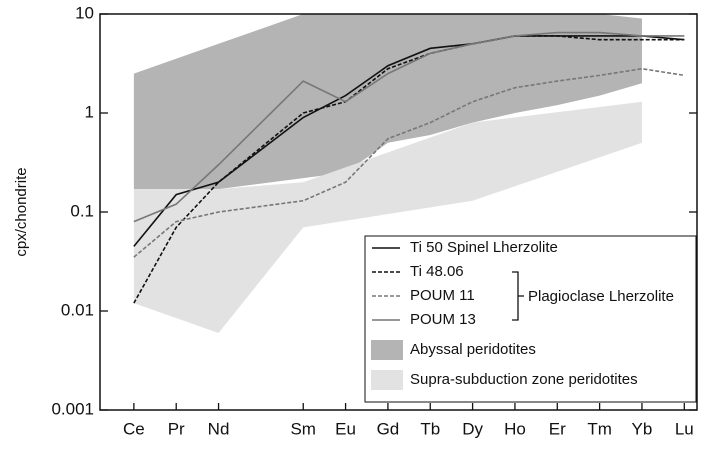 The width and height of the screenshot is (712, 449). What do you see at coordinates (430, 428) in the screenshot?
I see `x-tick-label: Tb` at bounding box center [430, 428].